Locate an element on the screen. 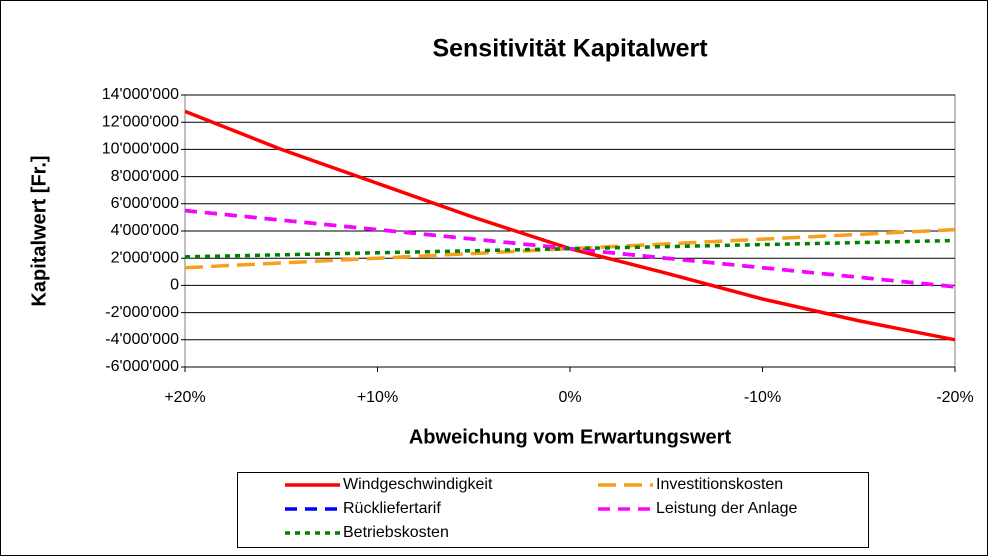 The image size is (988, 556). x-tick-label: +10% is located at coordinates (377, 397).